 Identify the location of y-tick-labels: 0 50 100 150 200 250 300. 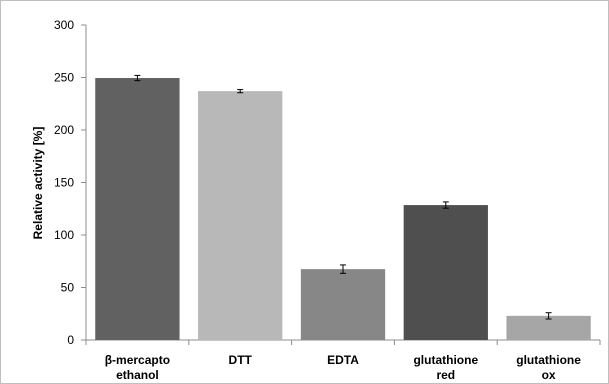
(64, 182).